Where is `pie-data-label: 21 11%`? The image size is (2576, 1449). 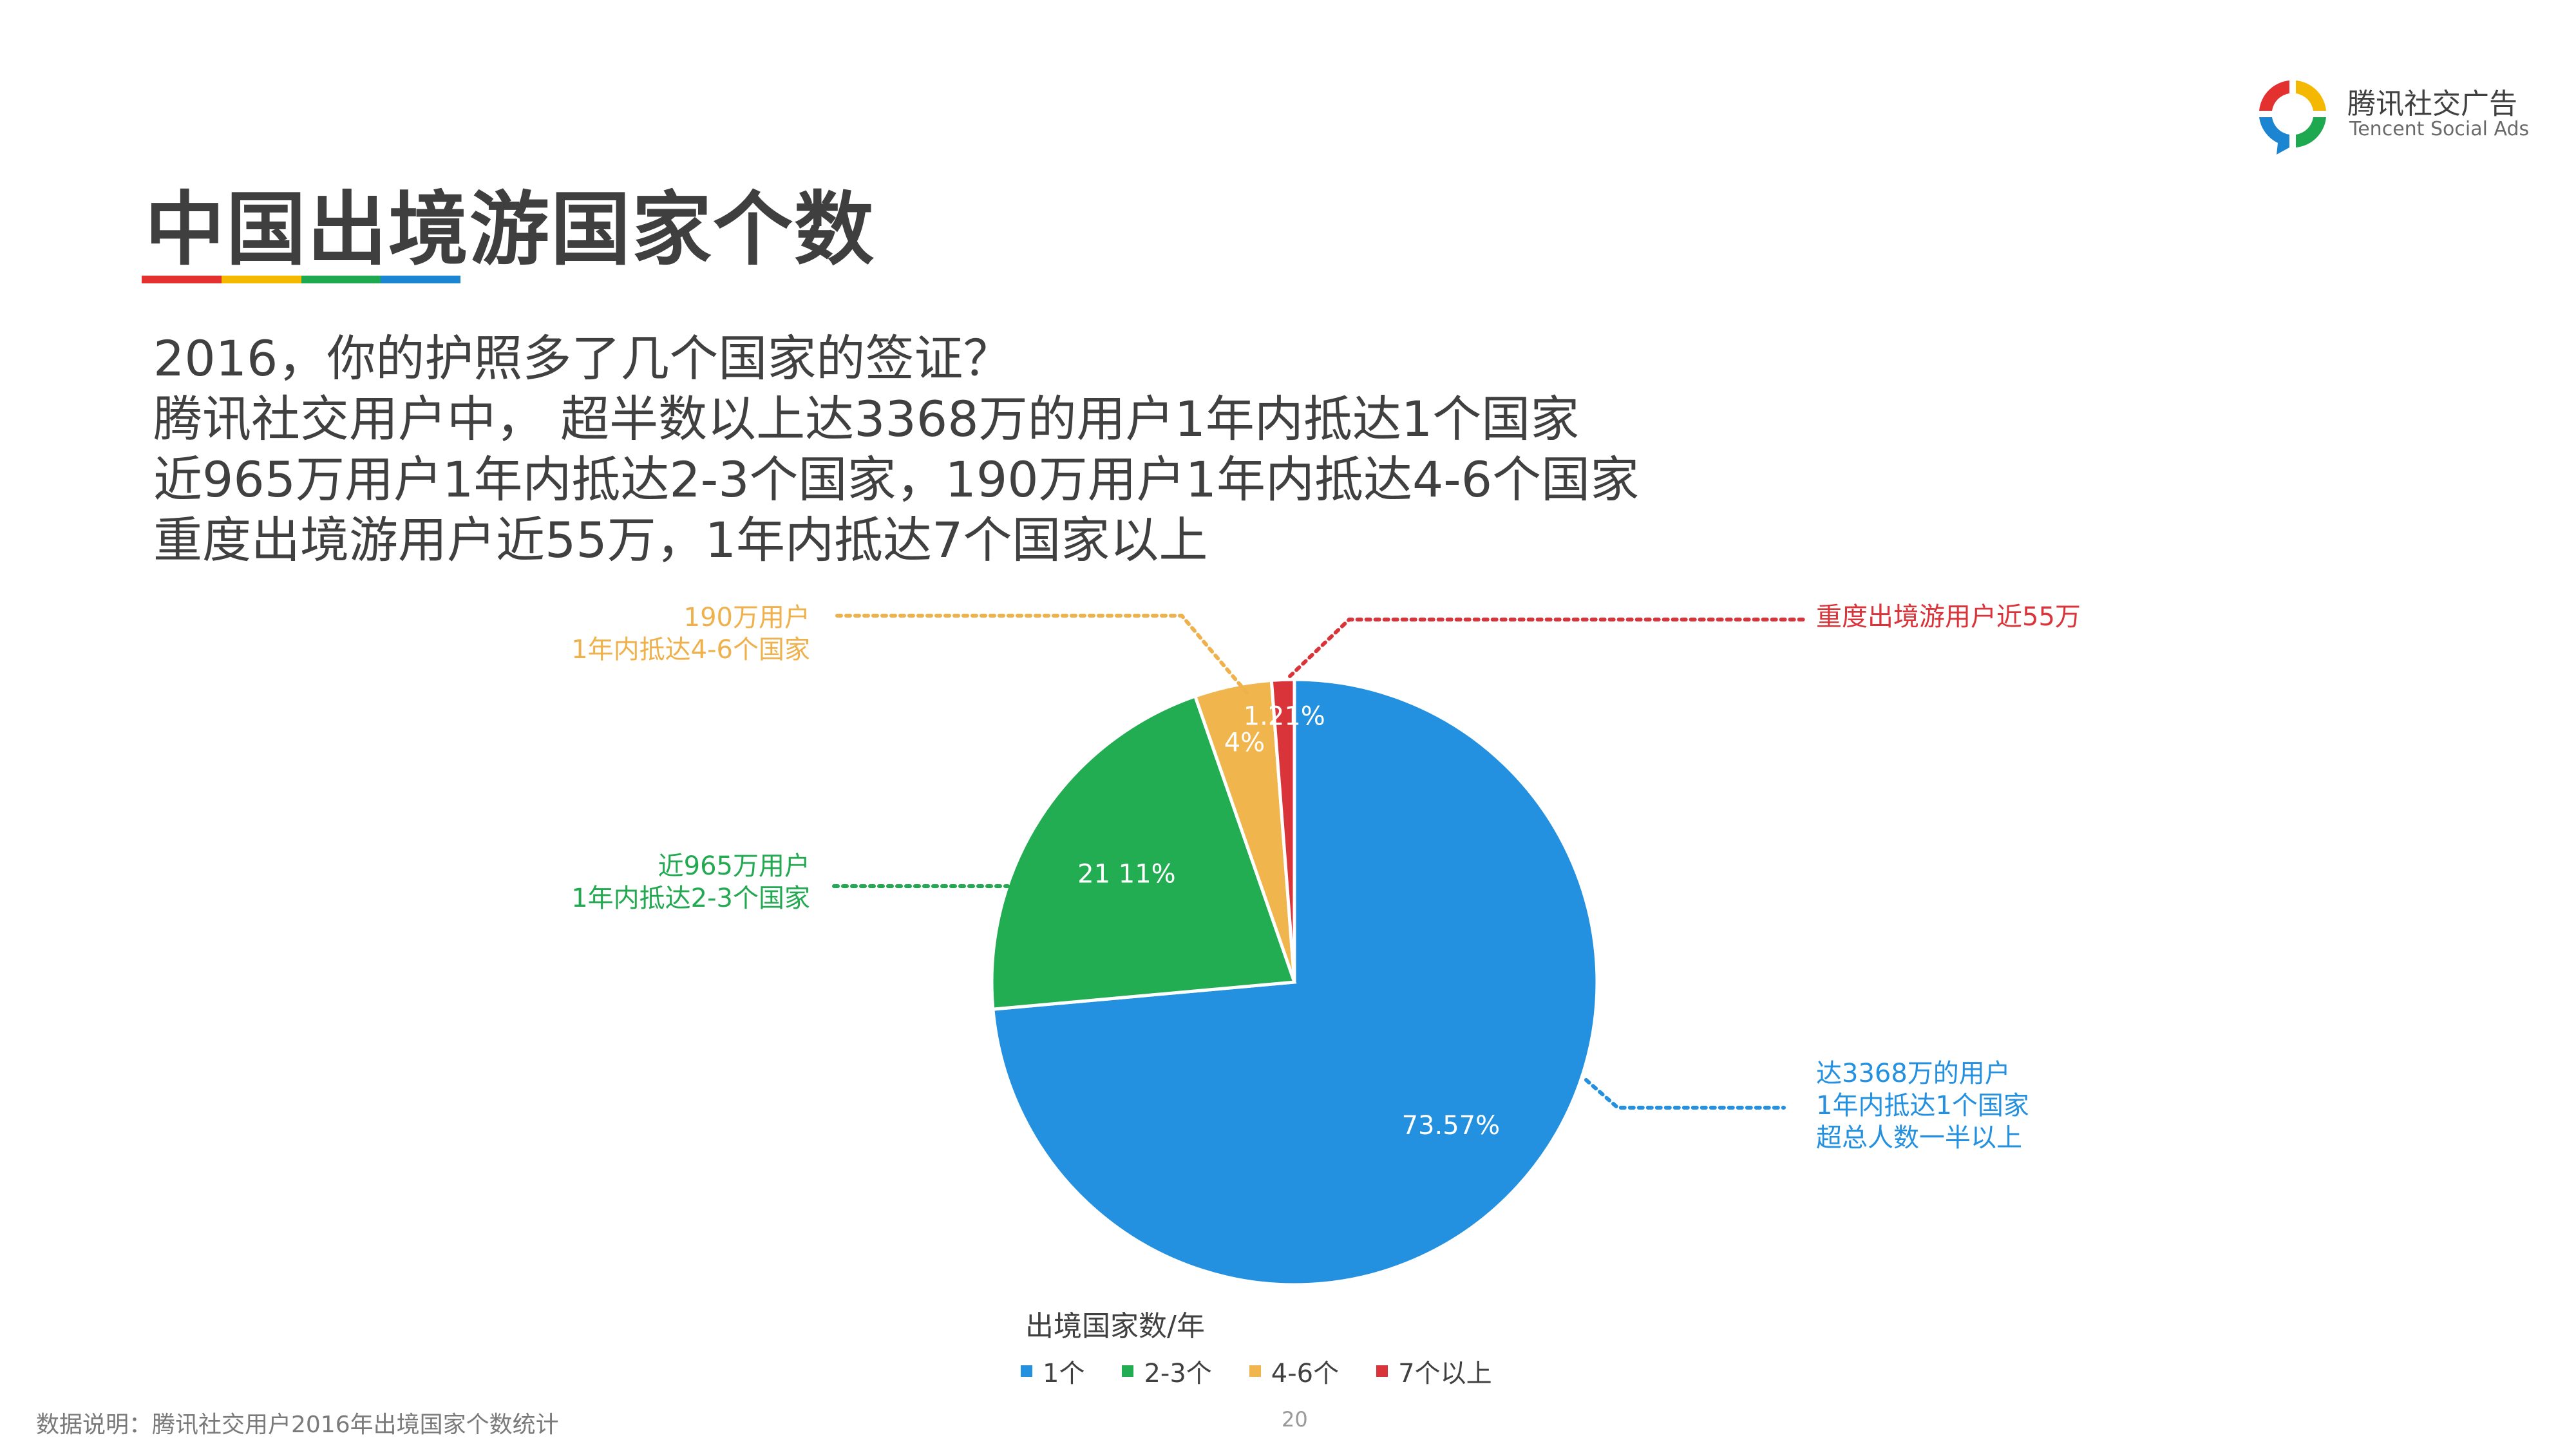
pie-data-label: 21 11% is located at coordinates (1126, 875).